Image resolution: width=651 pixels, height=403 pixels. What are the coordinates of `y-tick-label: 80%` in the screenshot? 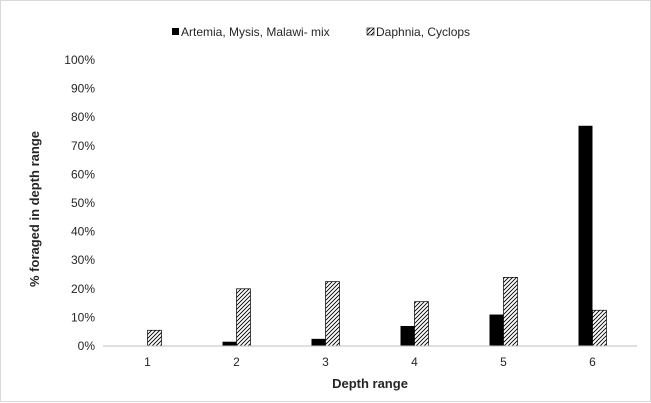 It's located at (83, 117).